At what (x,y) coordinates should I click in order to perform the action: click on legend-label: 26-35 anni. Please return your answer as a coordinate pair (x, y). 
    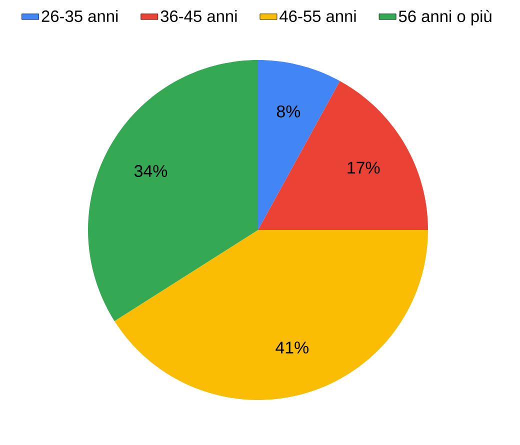
    Looking at the image, I should click on (80, 16).